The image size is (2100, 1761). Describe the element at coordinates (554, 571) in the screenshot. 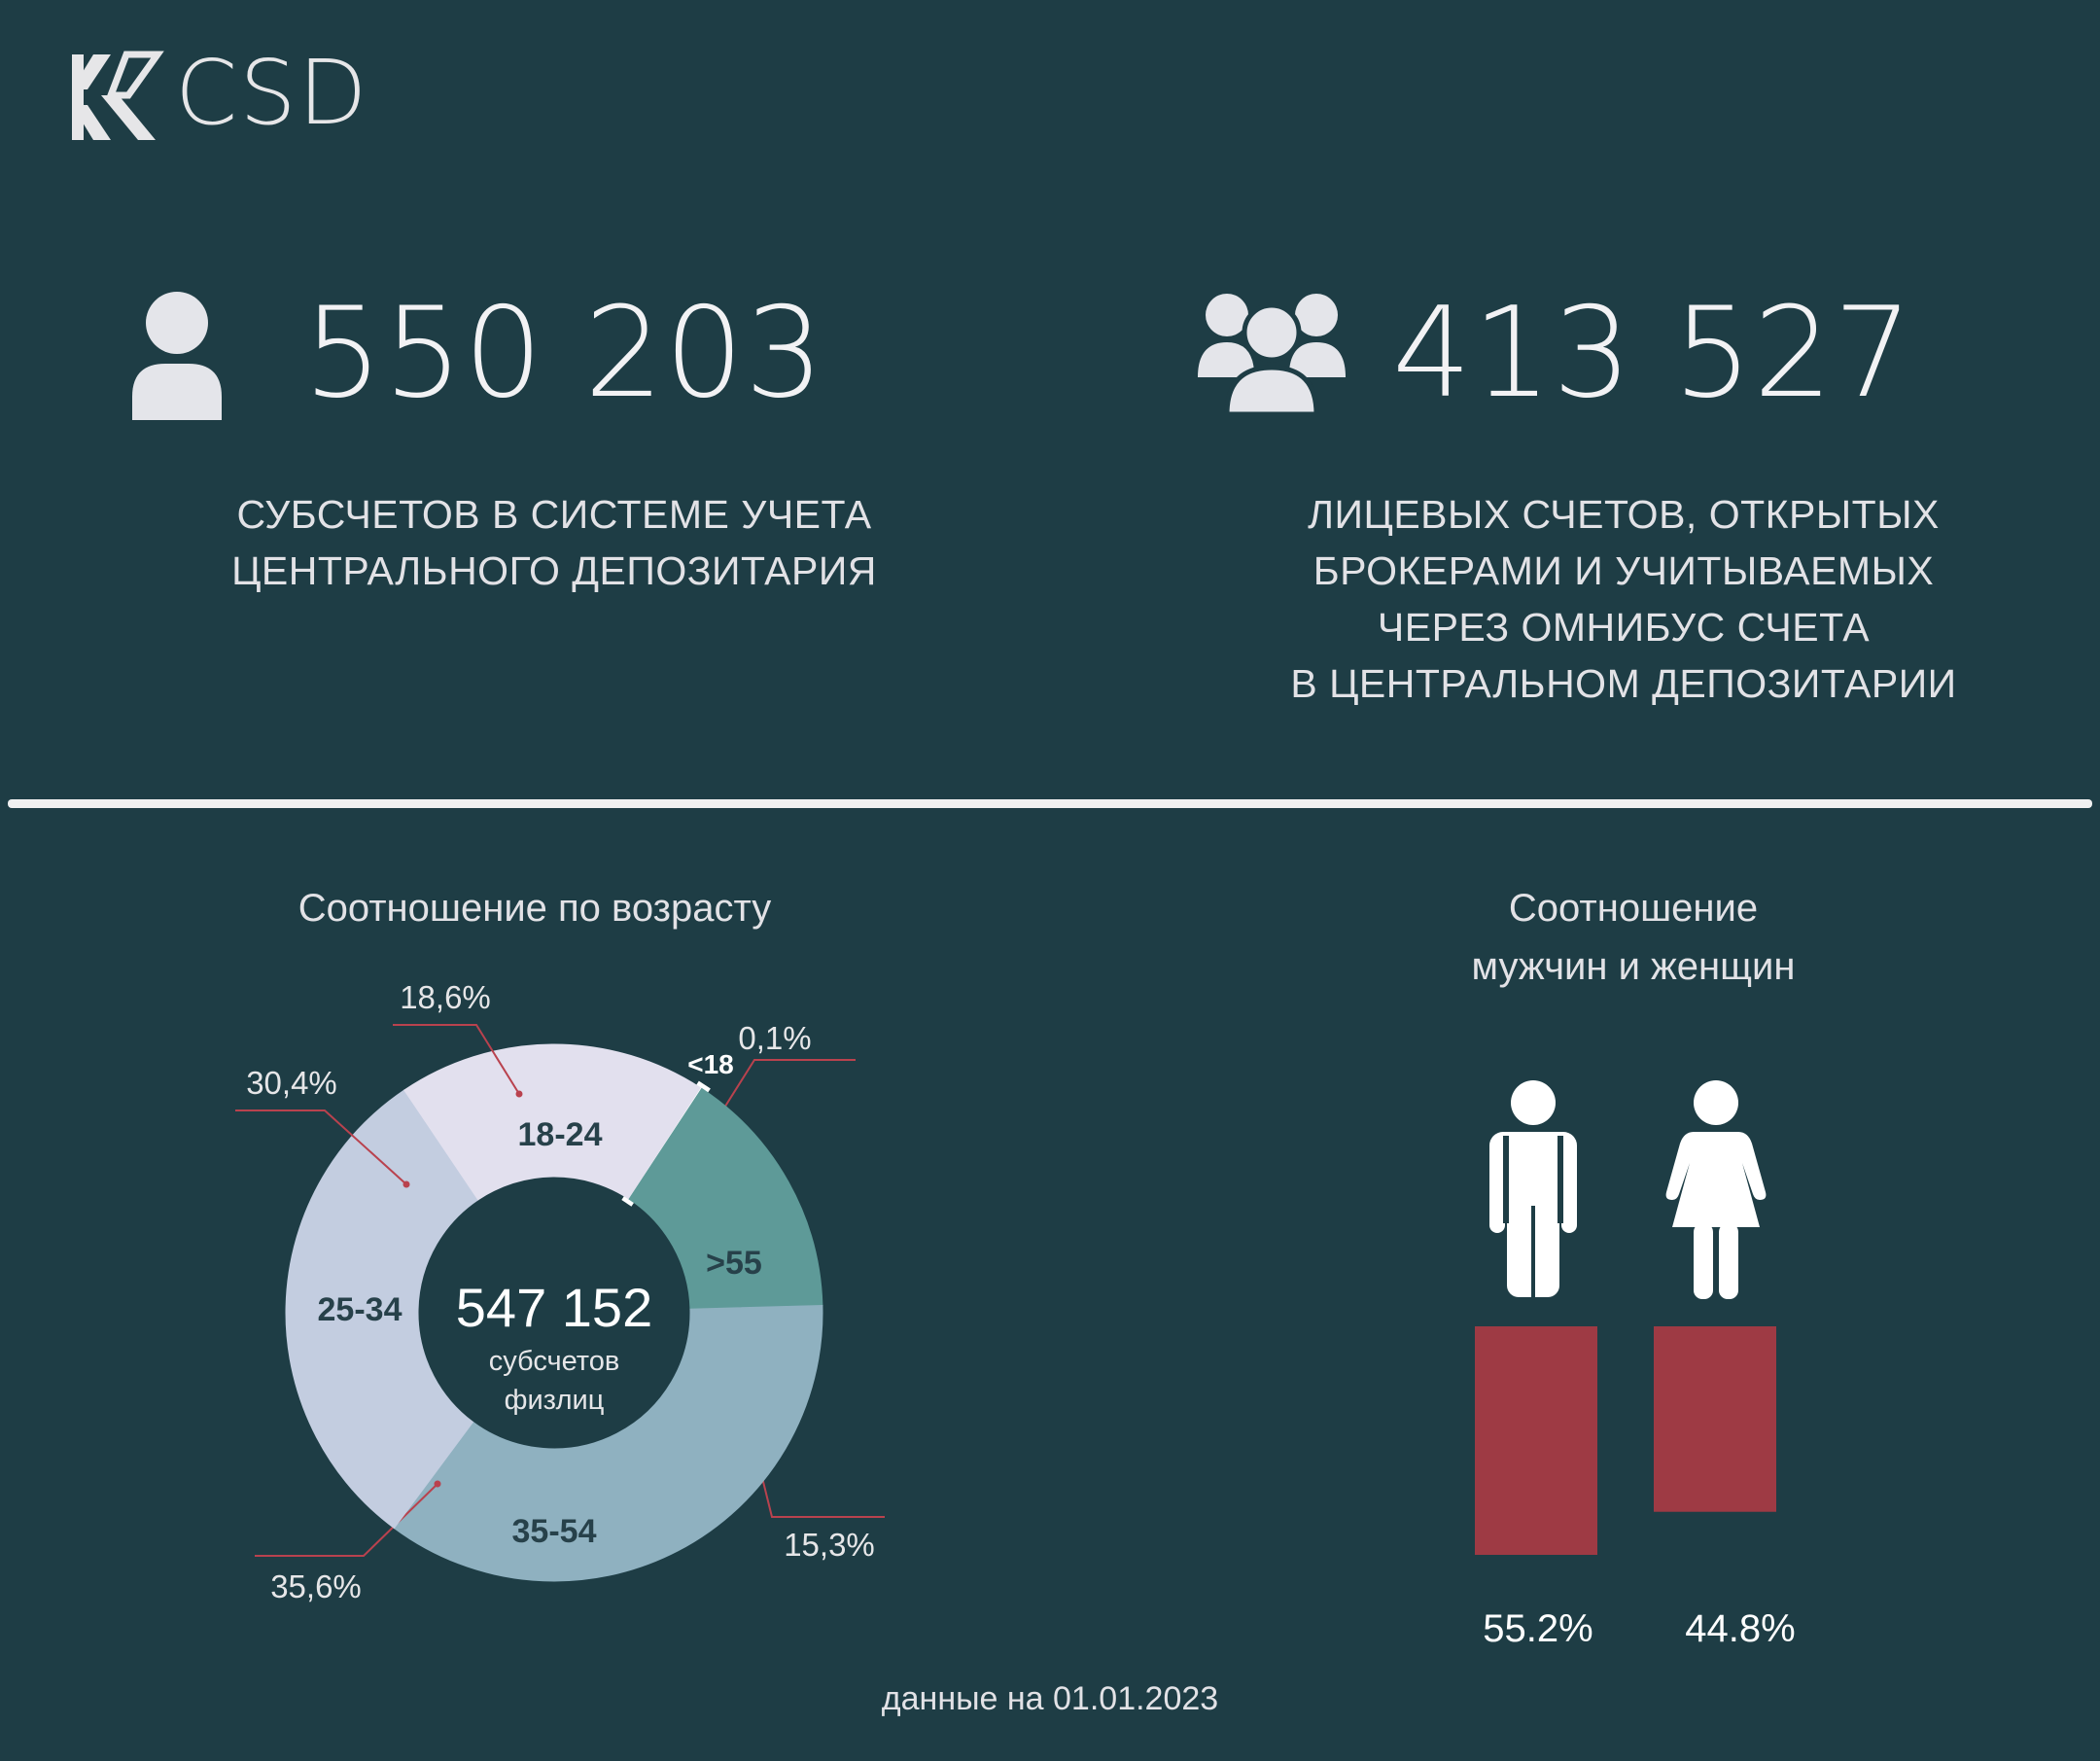

I see `description-line: ЦЕНТРАЛЬНОГО ДЕПОЗИТАРИЯ` at that location.